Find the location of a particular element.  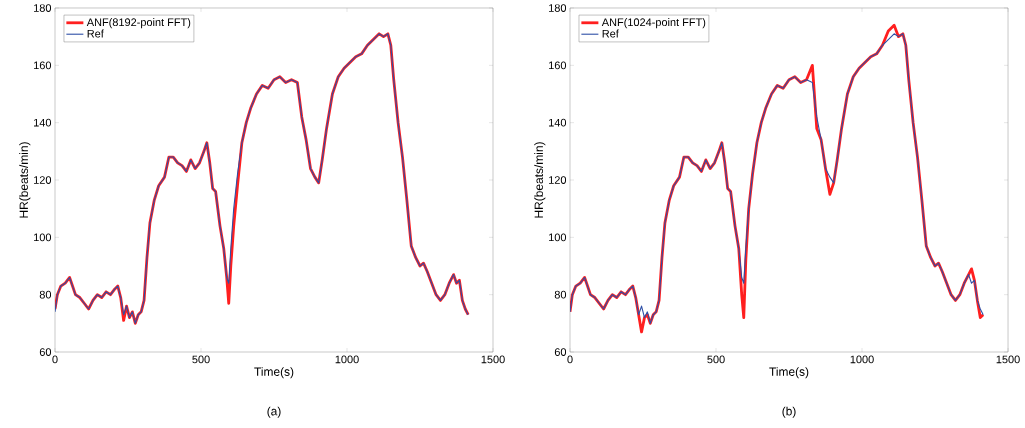

text: (a) is located at coordinates (274, 412).